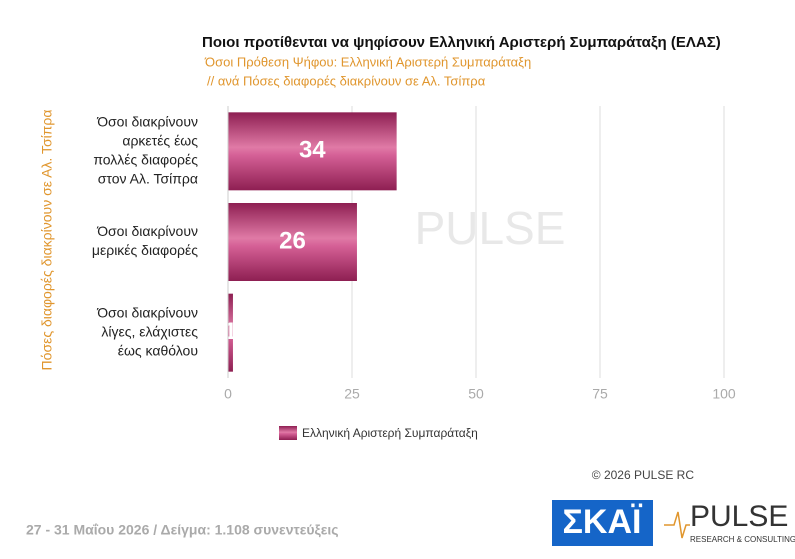  I want to click on pulse-logo: PULSE, so click(739, 516).